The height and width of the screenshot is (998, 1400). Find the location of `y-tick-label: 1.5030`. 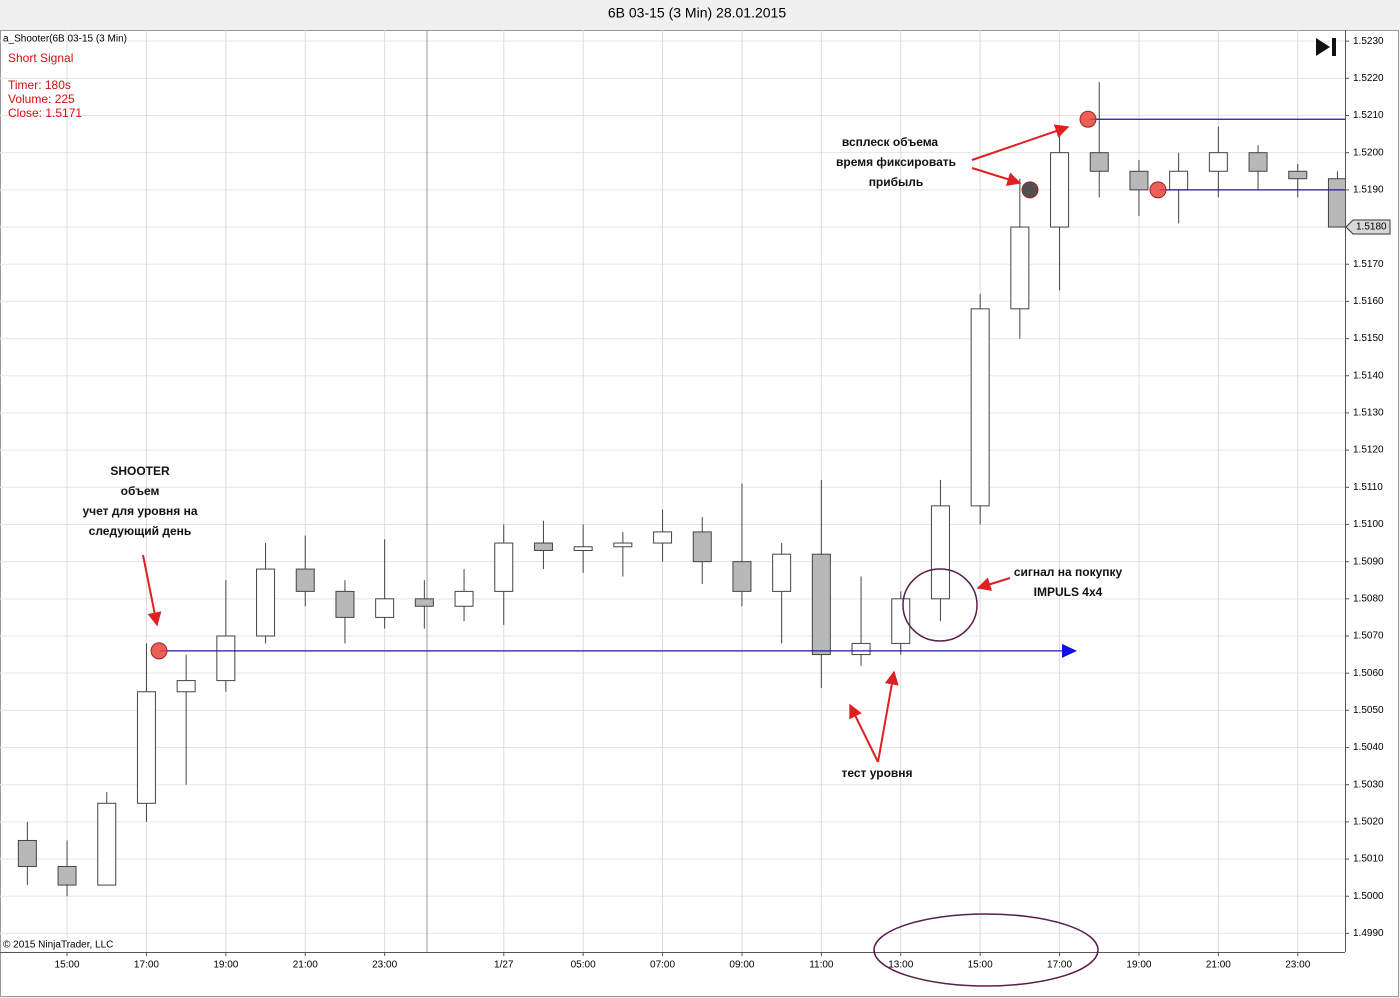

y-tick-label: 1.5030 is located at coordinates (1368, 784).